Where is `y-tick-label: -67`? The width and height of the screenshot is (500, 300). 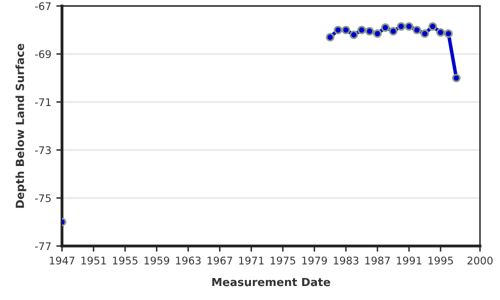 y-tick-label: -67 is located at coordinates (43, 6).